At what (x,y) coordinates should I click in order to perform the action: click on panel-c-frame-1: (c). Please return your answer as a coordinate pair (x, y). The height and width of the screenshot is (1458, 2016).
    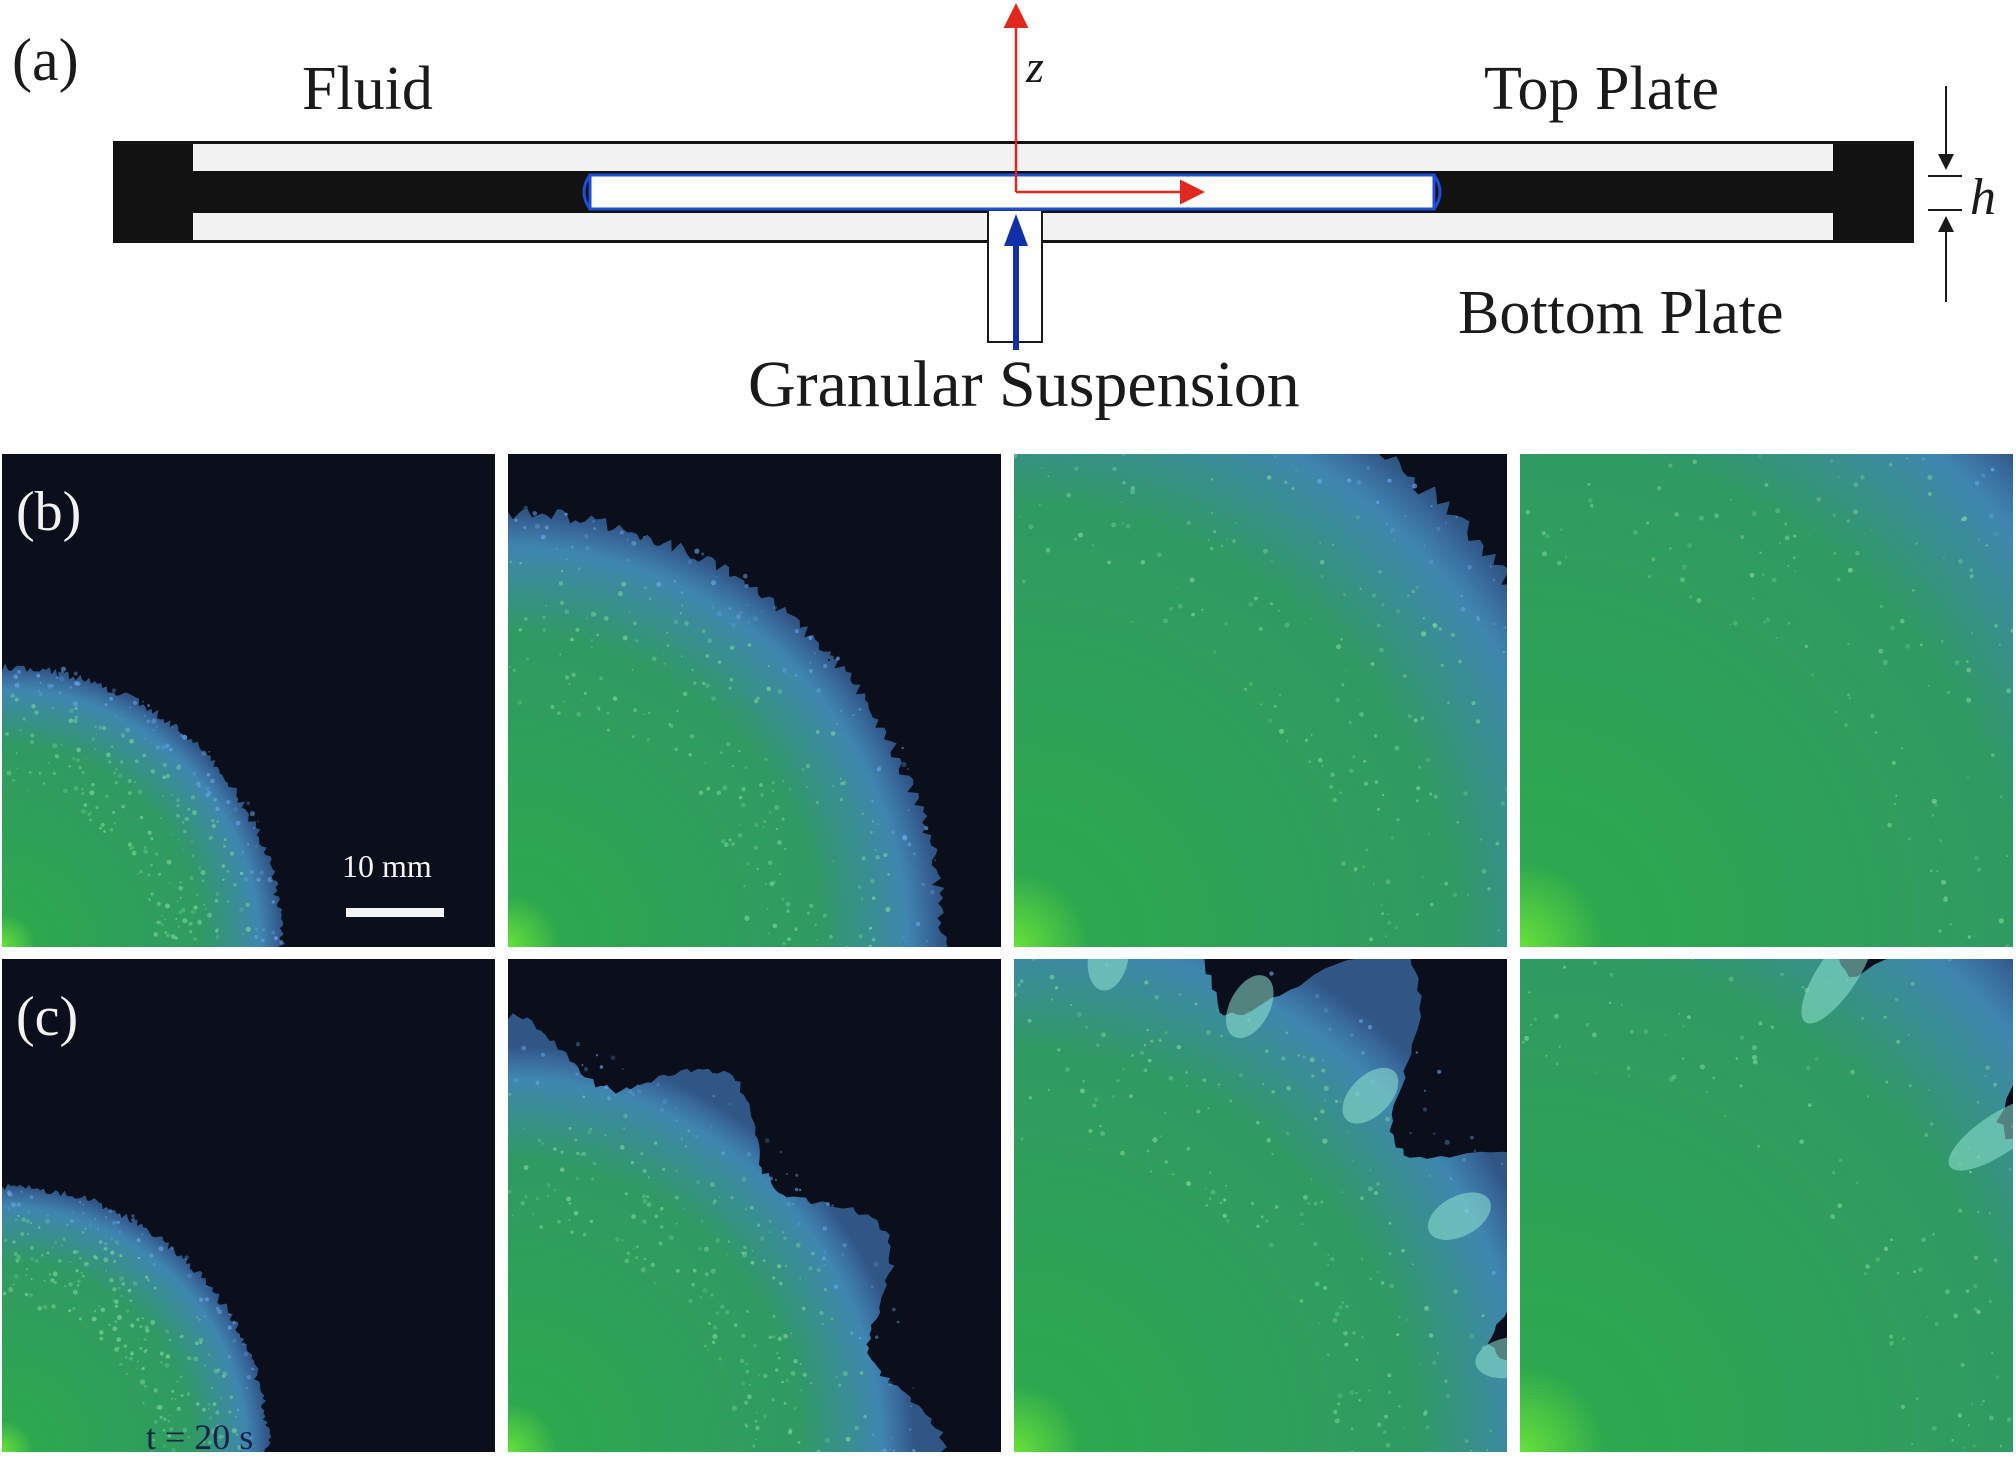
    Looking at the image, I should click on (248, 1205).